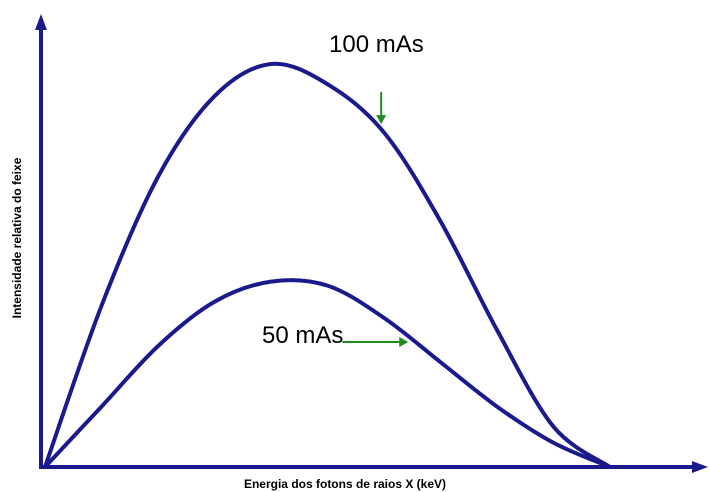 The image size is (710, 492). What do you see at coordinates (17, 237) in the screenshot?
I see `y-axis-label: Intensidade relativa do feixe` at bounding box center [17, 237].